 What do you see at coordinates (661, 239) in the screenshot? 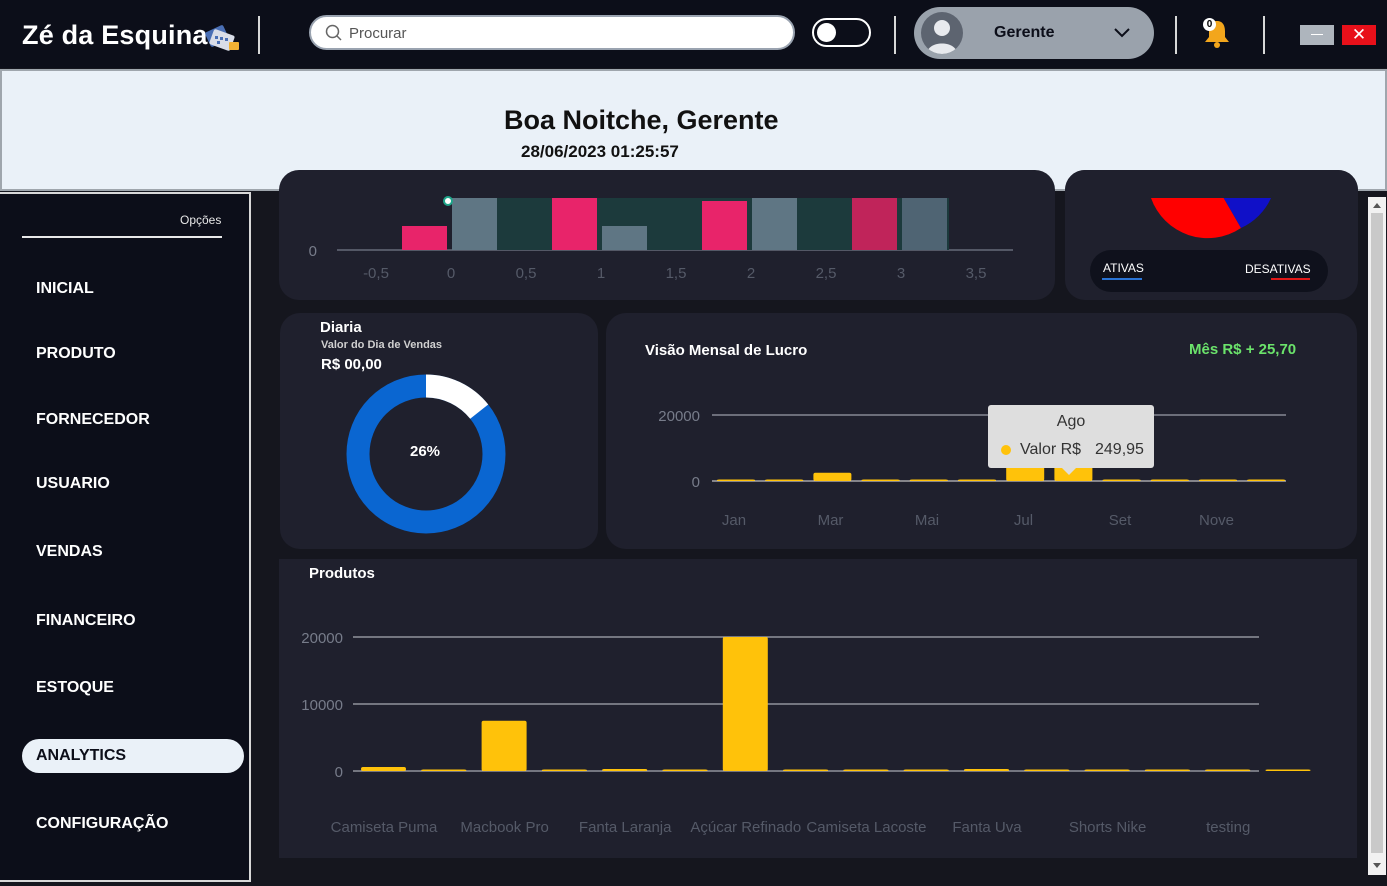
I see `overview-bar-chart: 0 -0,5 0 0,5 1 1,5 2 2,5 3 3,5` at bounding box center [661, 239].